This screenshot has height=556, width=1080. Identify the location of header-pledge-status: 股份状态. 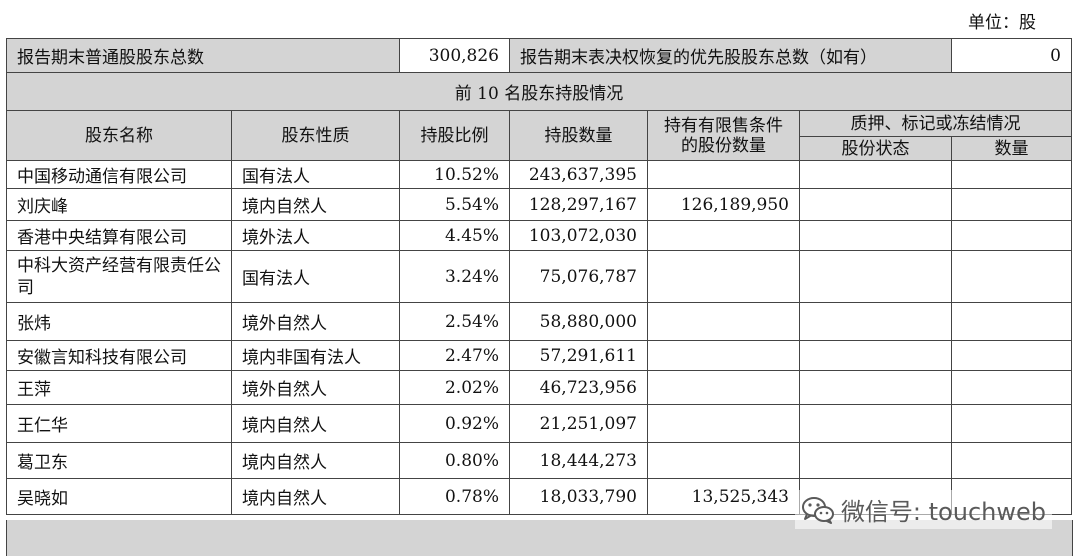
(875, 148).